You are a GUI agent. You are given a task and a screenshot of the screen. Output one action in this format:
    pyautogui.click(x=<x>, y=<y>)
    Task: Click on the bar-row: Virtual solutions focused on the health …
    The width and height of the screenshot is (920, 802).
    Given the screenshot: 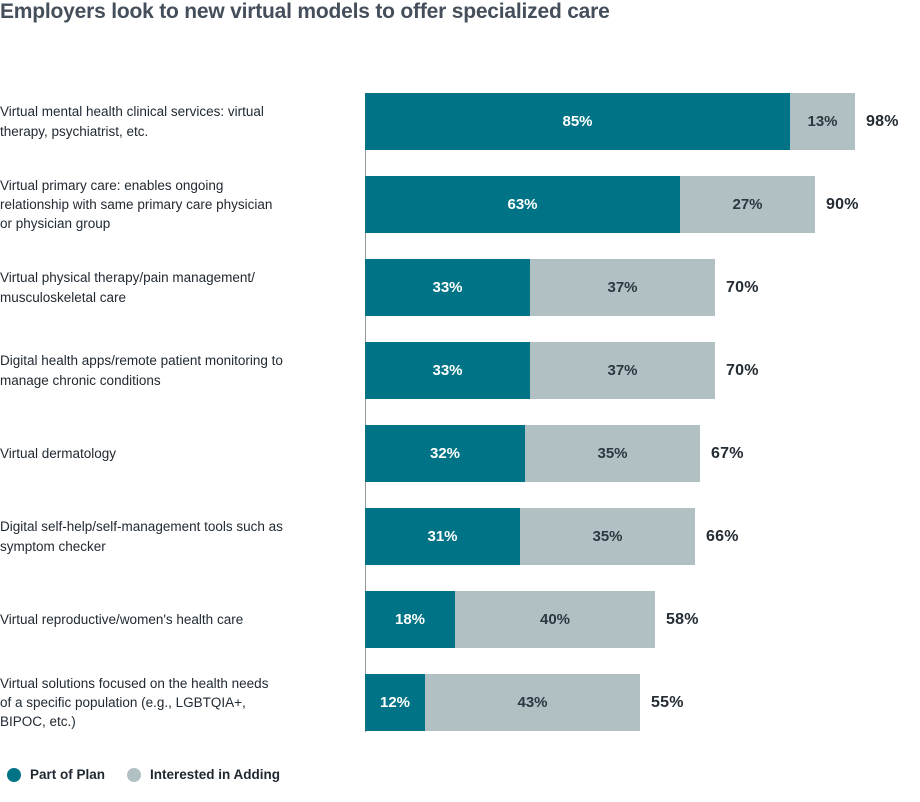 What is the action you would take?
    pyautogui.click(x=460, y=702)
    